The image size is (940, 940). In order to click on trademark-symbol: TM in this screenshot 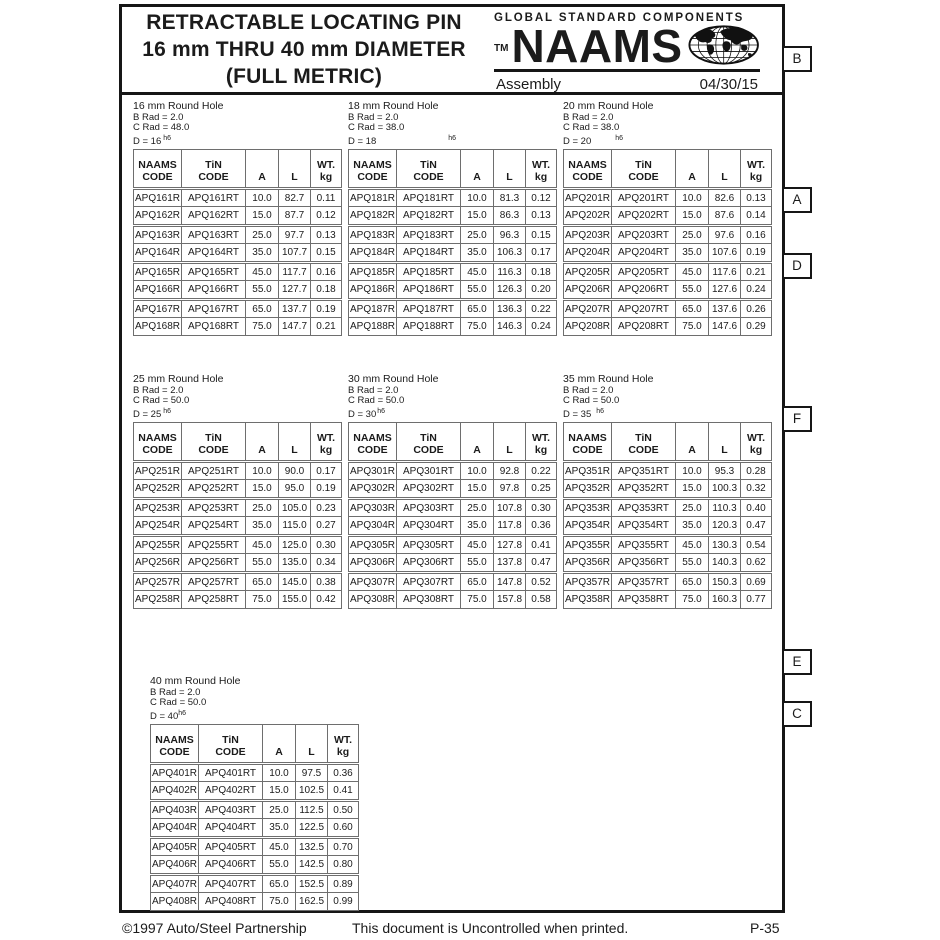, I will do `click(501, 48)`.